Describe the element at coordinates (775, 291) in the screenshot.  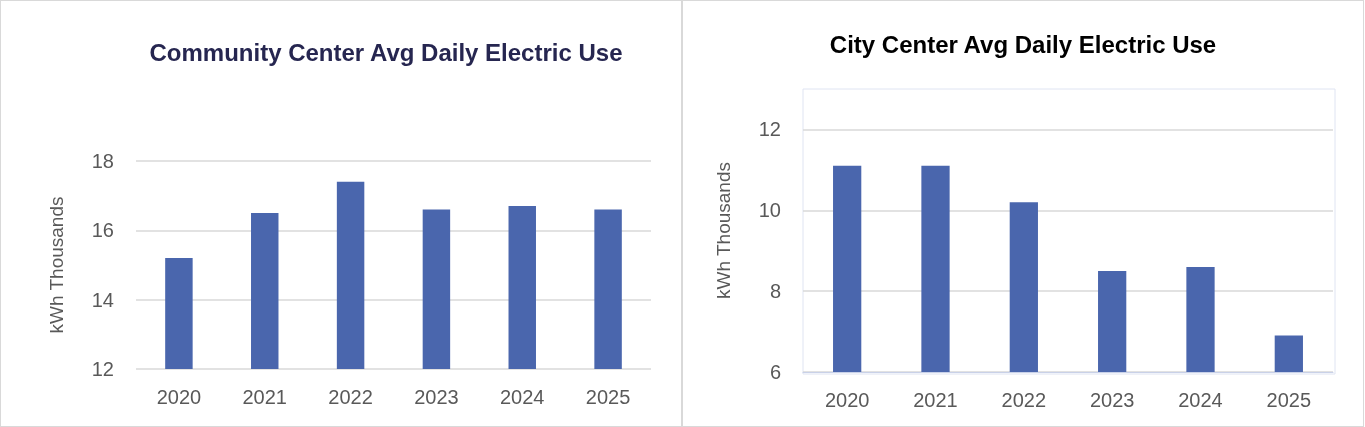
I see `y-tick-label: 8` at that location.